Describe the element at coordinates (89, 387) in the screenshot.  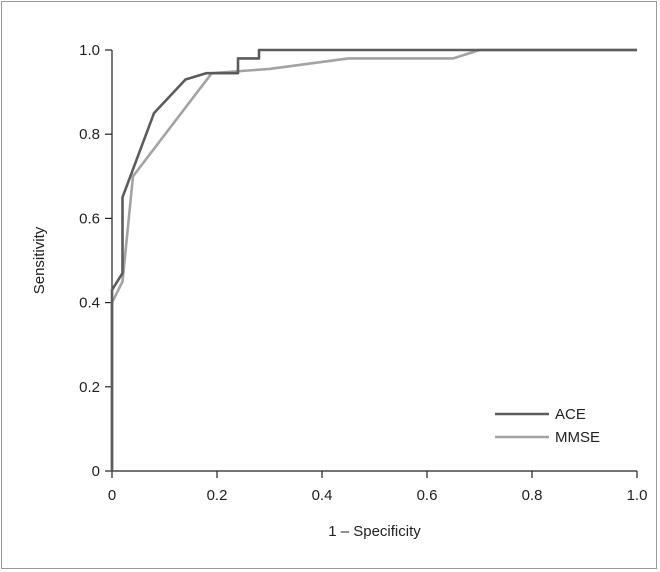
I see `y-tick-label: 0.2` at that location.